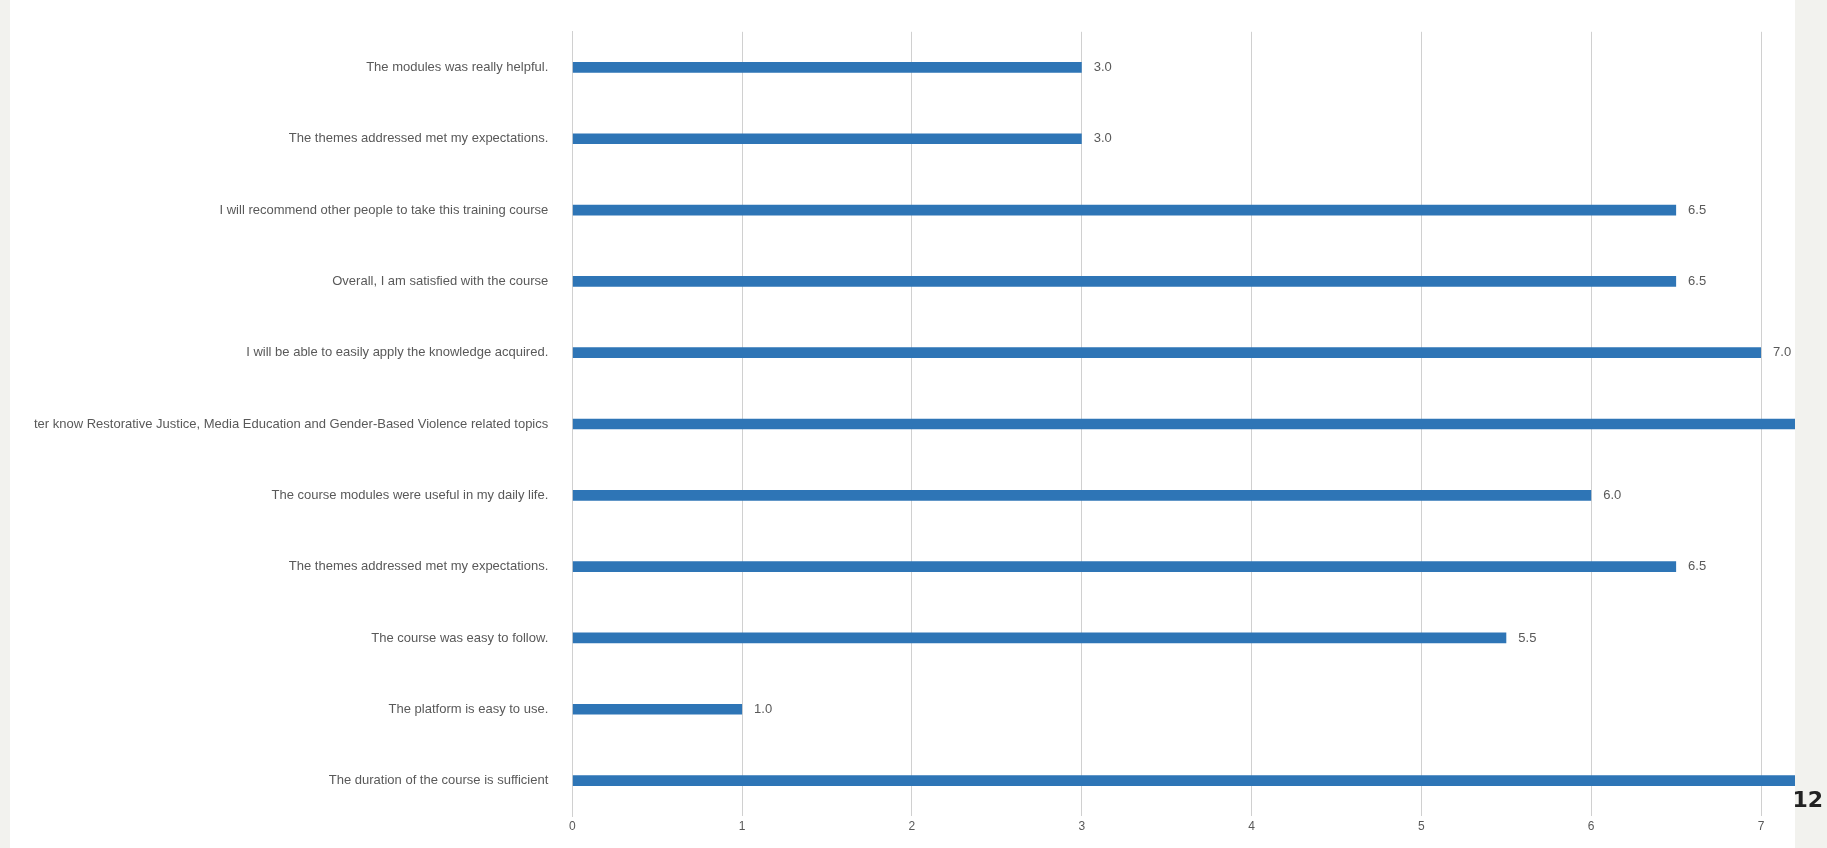 The image size is (1827, 848). Describe the element at coordinates (457, 67) in the screenshot. I see `y-tick-label: The modules was really helpful.` at that location.